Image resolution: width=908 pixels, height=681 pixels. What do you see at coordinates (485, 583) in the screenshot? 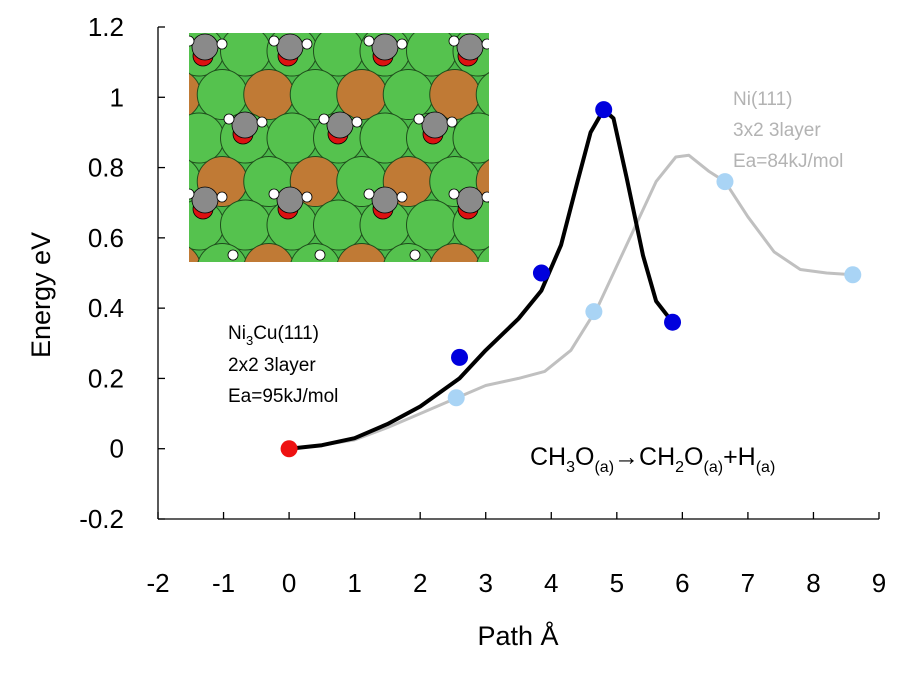
I see `x-tick-label: 3` at bounding box center [485, 583].